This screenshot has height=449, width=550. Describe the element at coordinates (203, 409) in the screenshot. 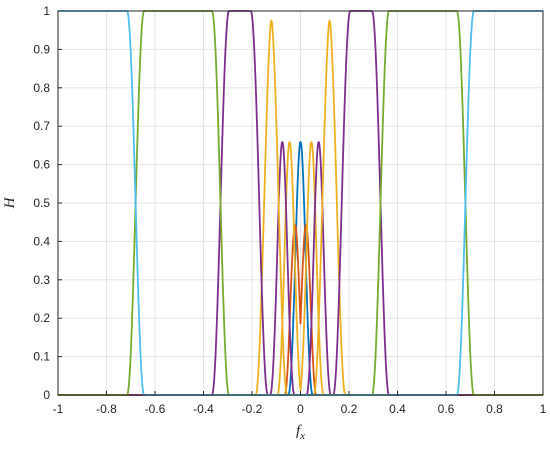

I see `x-tick-label: -0.4` at that location.